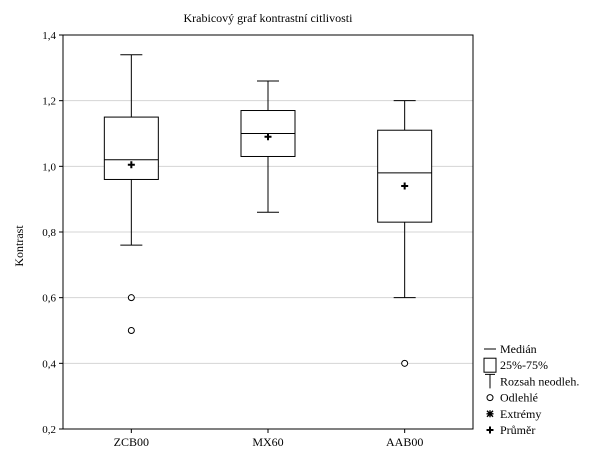 The width and height of the screenshot is (603, 450). I want to click on legend-label: Průměr, so click(517, 430).